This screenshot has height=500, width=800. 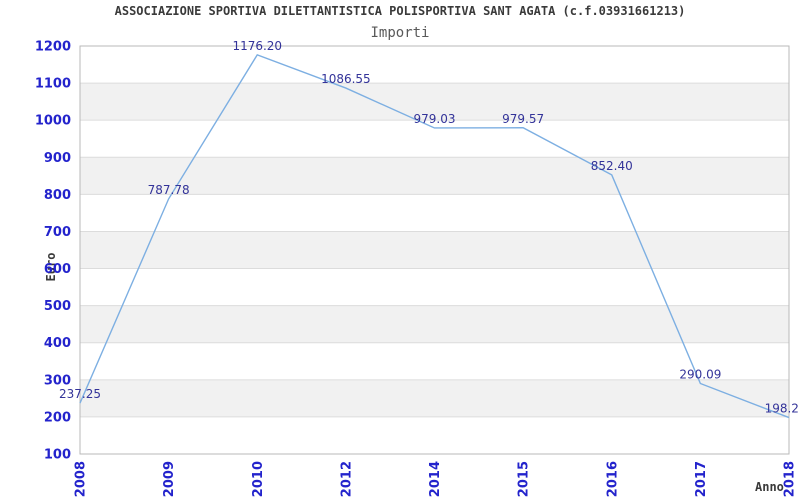 I want to click on y-tick-label: 600, so click(x=57, y=269).